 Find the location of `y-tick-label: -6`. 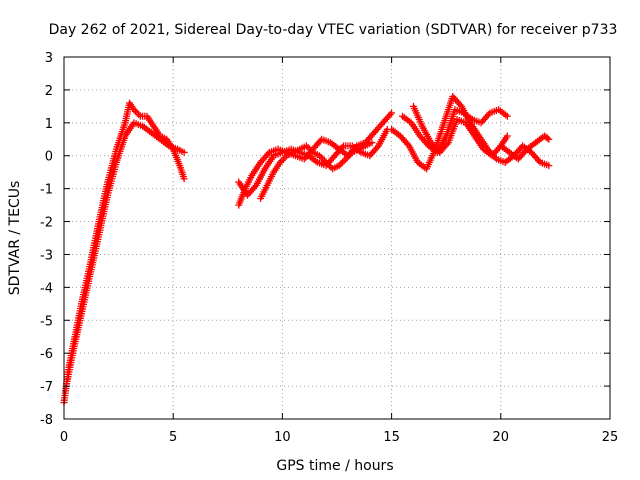

y-tick-label: -6 is located at coordinates (46, 354).